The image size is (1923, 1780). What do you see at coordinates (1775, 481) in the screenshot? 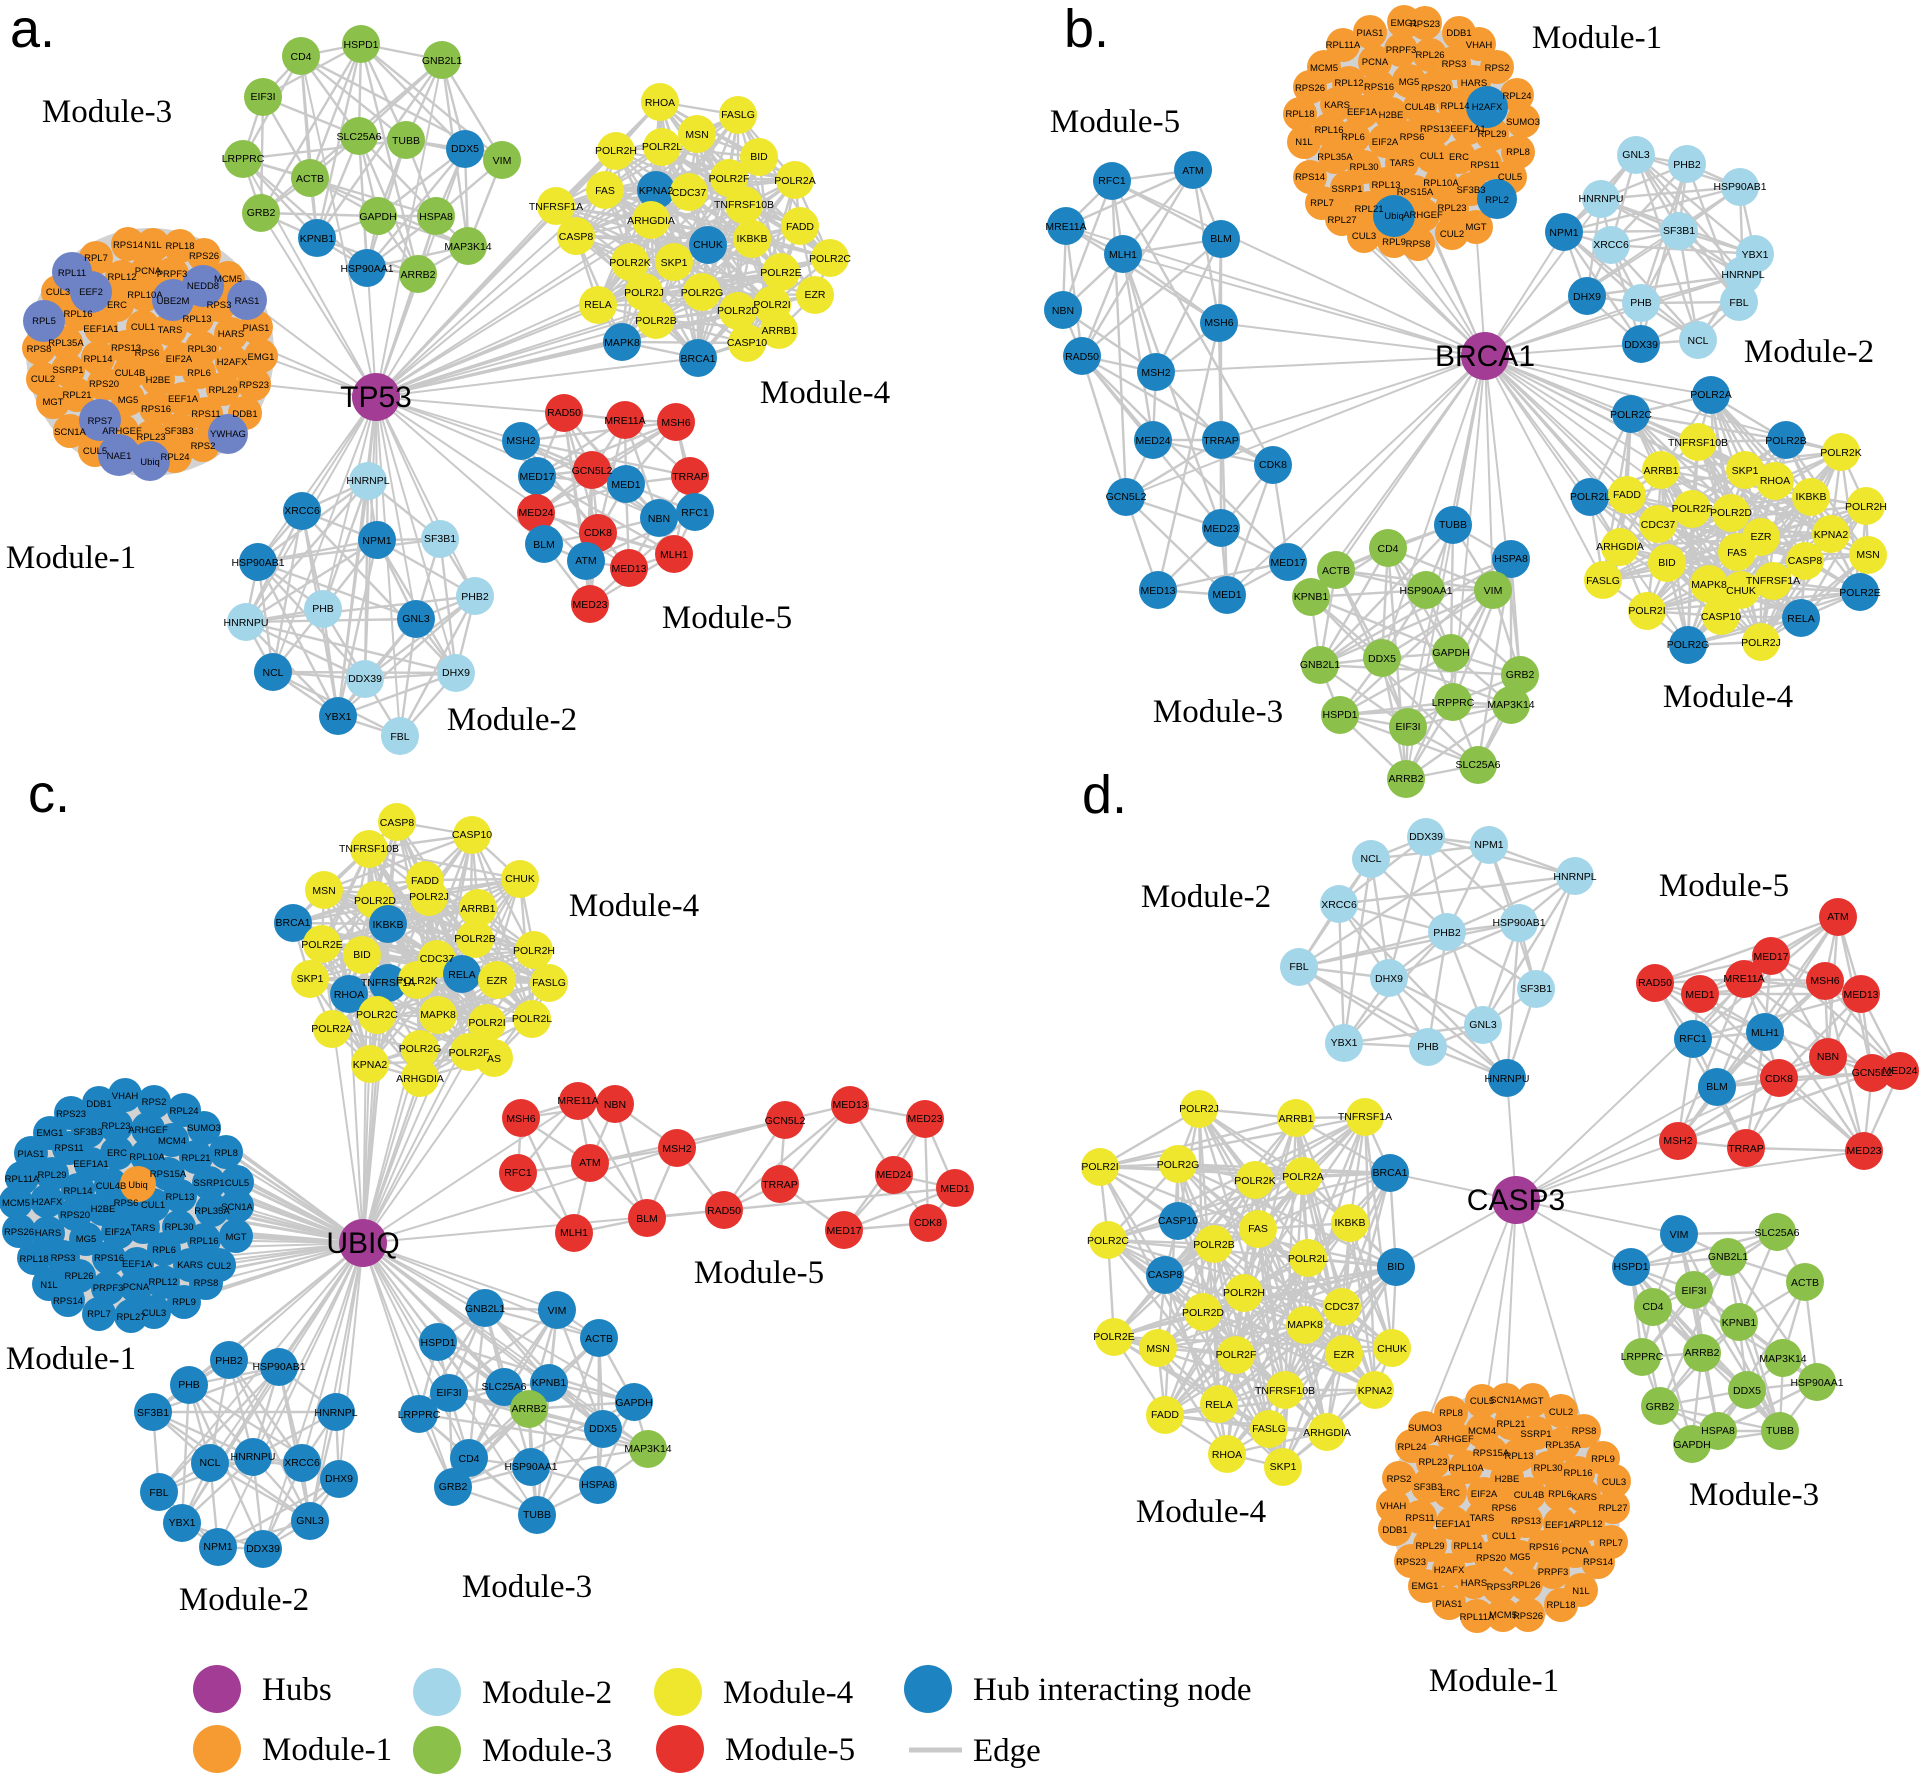
I see `svg-text: RHOA` at bounding box center [1775, 481].